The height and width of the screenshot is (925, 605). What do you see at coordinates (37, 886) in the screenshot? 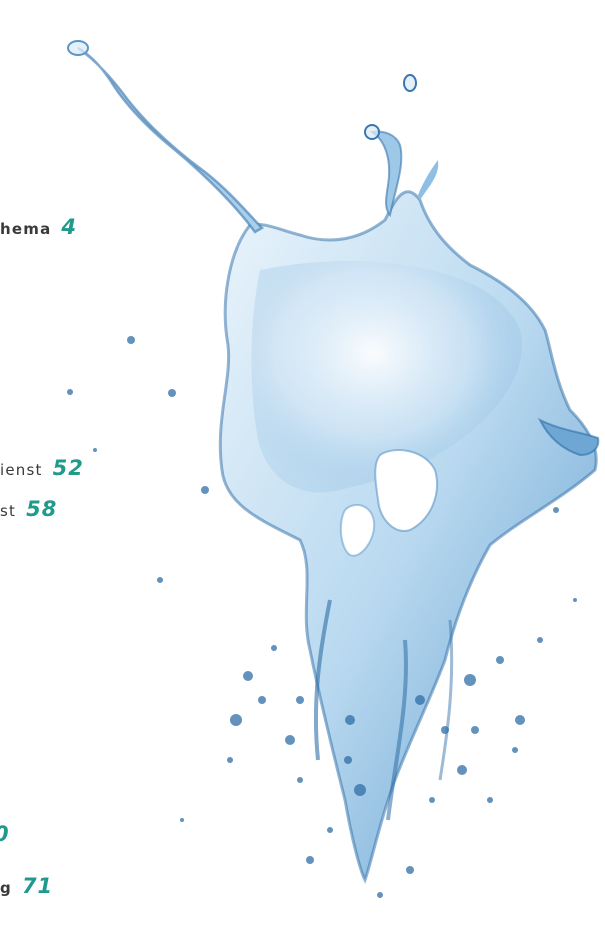
I see `toc-entry-page: 71` at bounding box center [37, 886].